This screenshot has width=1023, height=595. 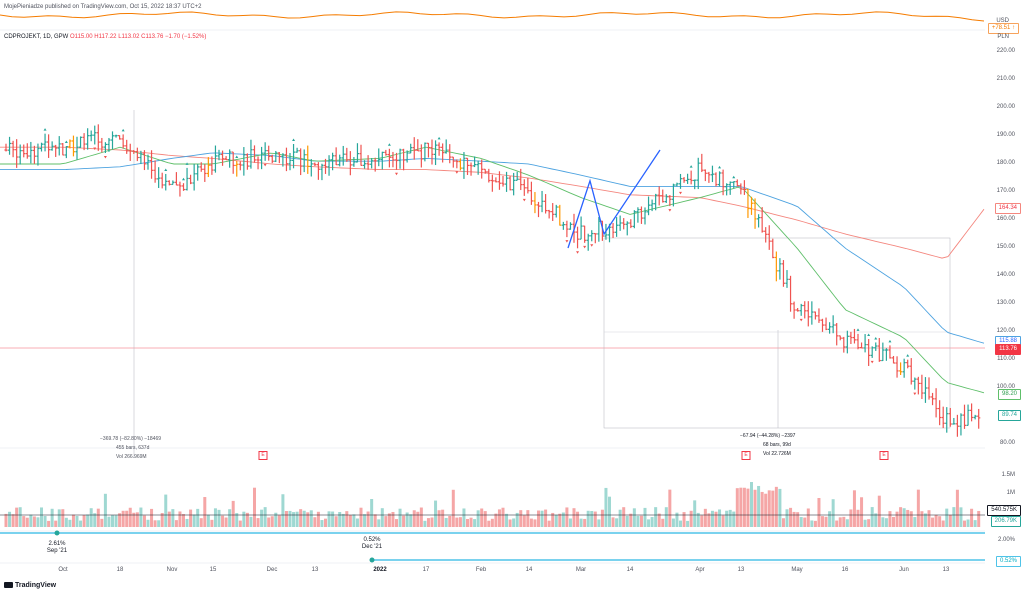 I want to click on time-tick-label: May, so click(x=797, y=570).